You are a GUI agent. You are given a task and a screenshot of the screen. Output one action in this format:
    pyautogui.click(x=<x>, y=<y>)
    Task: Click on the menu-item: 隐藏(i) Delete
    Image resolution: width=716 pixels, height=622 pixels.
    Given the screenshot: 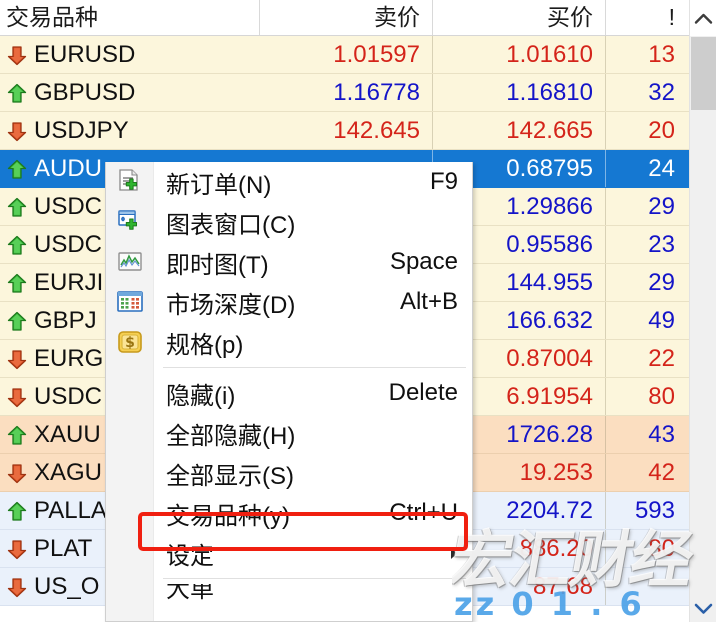 What is the action you would take?
    pyautogui.click(x=289, y=393)
    